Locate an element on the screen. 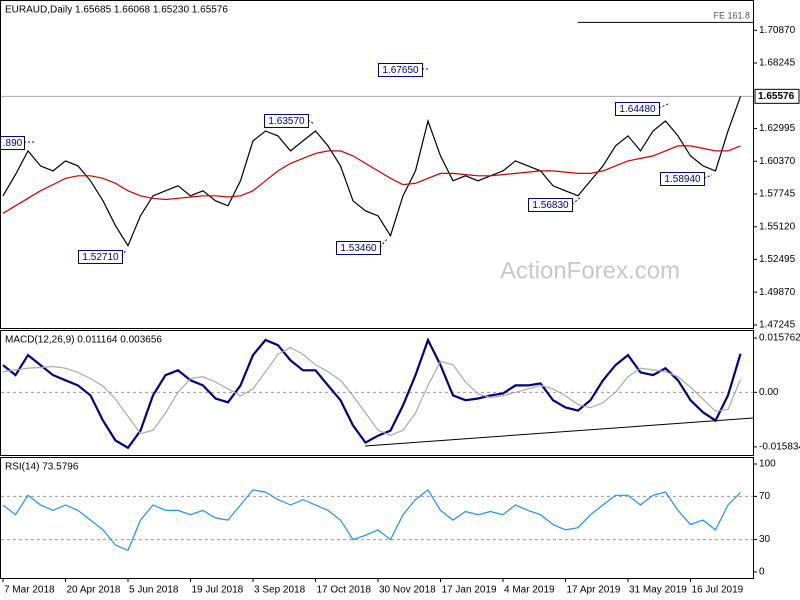 Image resolution: width=800 pixels, height=600 pixels. y-tick-label: 70 is located at coordinates (765, 496).